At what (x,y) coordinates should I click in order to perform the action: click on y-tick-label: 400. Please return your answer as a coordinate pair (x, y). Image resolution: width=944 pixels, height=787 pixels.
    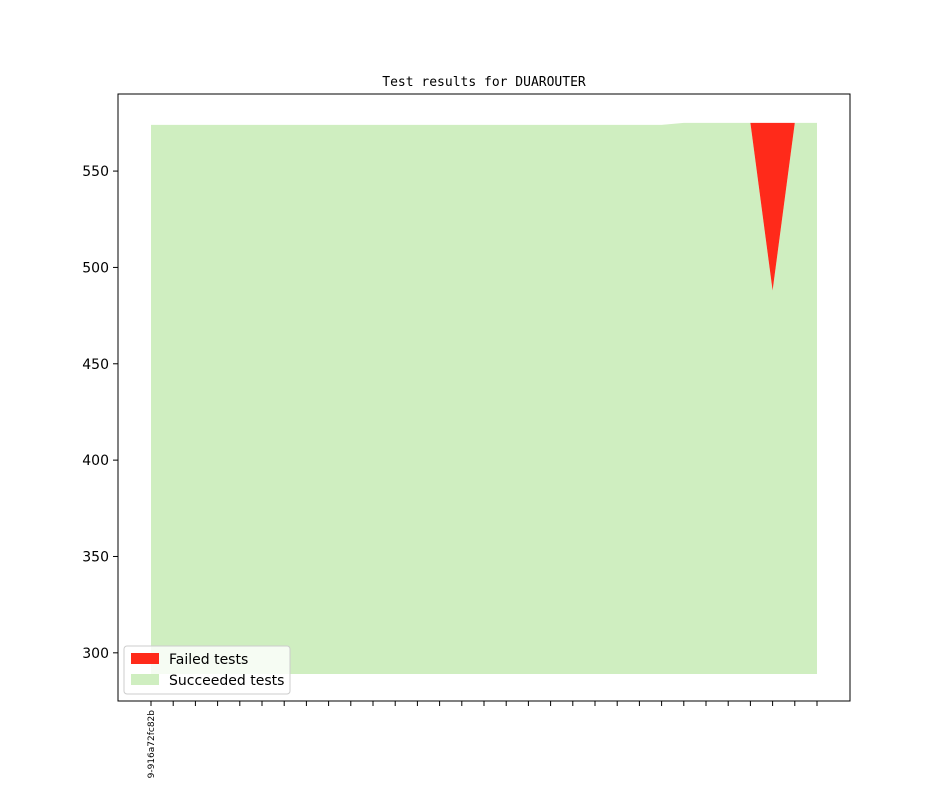
    Looking at the image, I should click on (95, 461).